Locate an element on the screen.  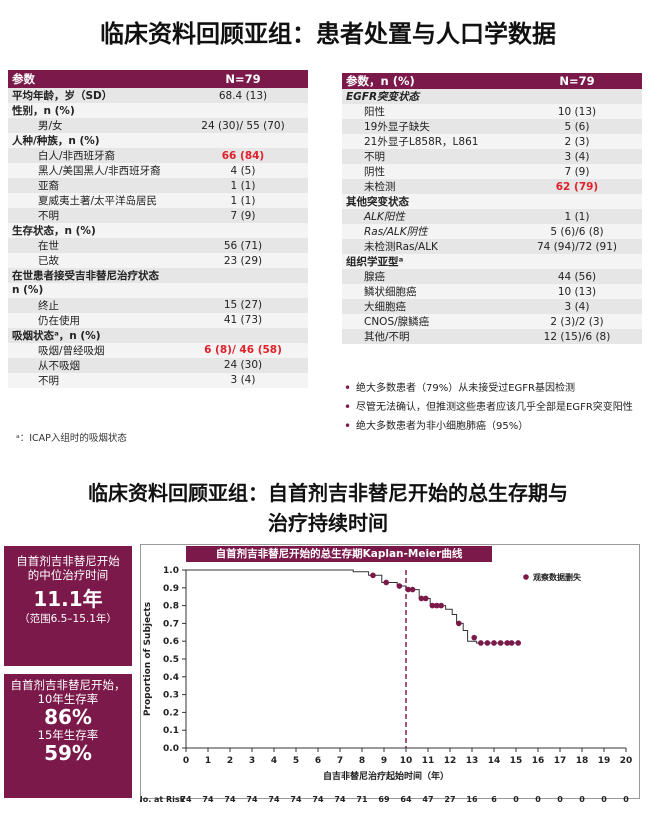
x-tick-label: 16 is located at coordinates (538, 761).